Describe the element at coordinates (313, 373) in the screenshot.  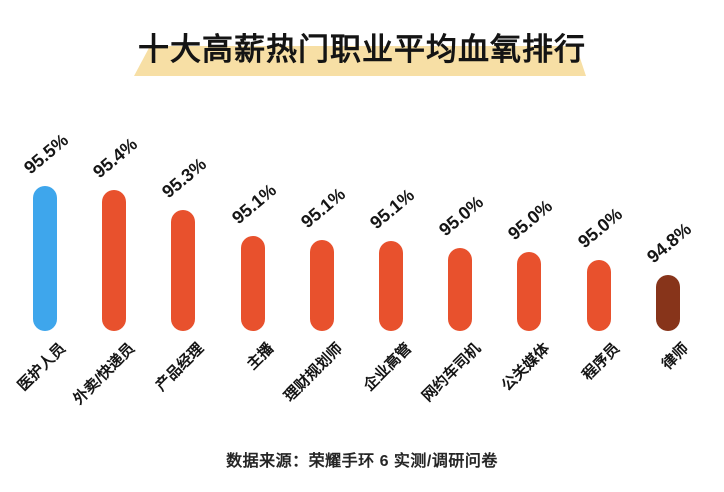
I see `bar-category-label: 理财规划师` at that location.